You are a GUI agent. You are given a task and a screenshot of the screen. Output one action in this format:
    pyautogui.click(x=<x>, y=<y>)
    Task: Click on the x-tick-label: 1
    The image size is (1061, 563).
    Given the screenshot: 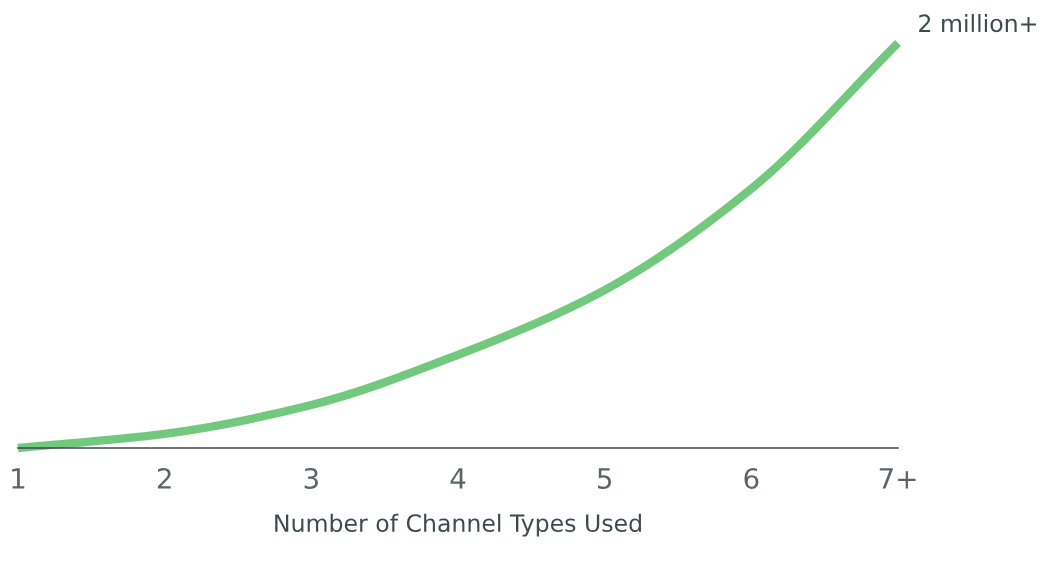 What is the action you would take?
    pyautogui.click(x=18, y=478)
    